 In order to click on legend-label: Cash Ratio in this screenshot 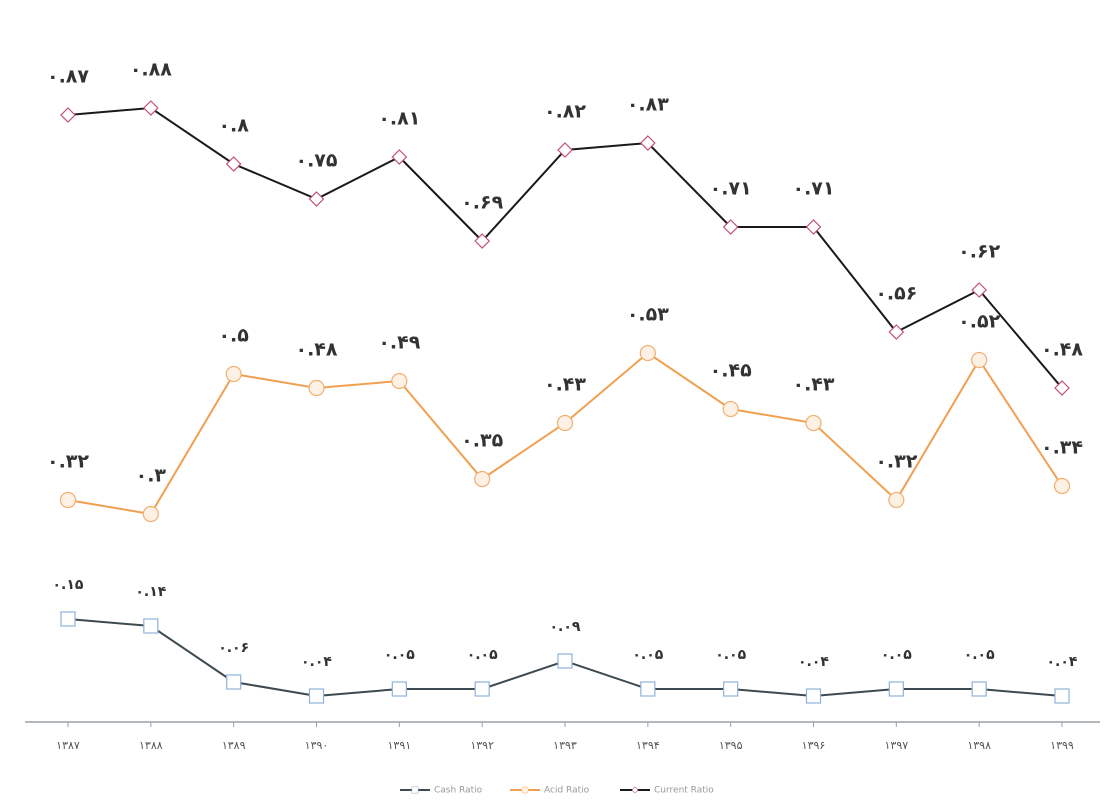, I will do `click(458, 791)`.